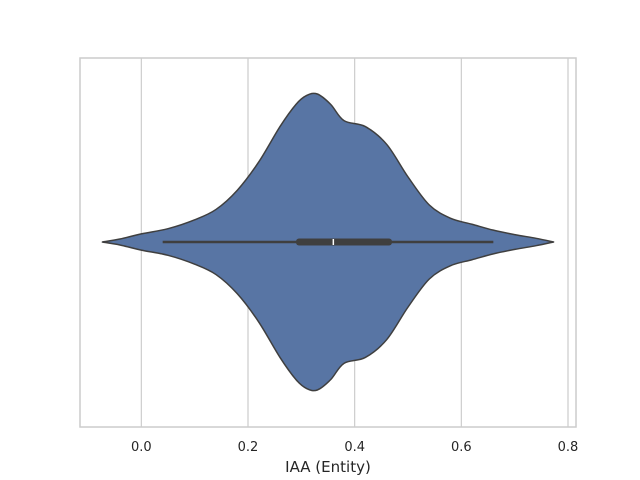 The height and width of the screenshot is (480, 640). What do you see at coordinates (461, 447) in the screenshot?
I see `x-tick-label-3: 0.6` at bounding box center [461, 447].